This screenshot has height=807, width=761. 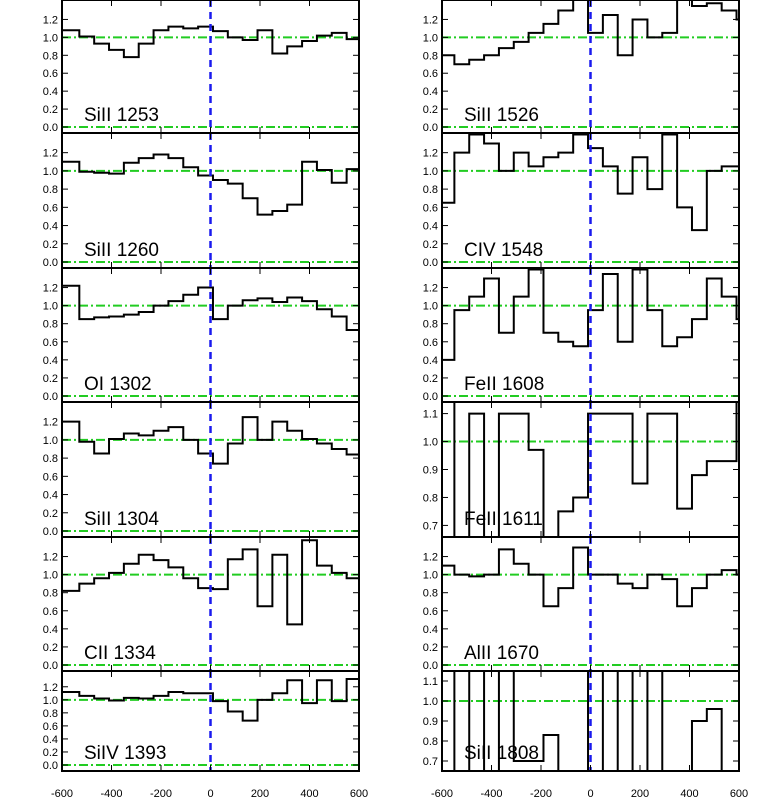 I want to click on panel-civ-1548: 0.0 0.2 0.4 0.6 0.8 1.0 1.2 CIV 1548, so click(x=581, y=200).